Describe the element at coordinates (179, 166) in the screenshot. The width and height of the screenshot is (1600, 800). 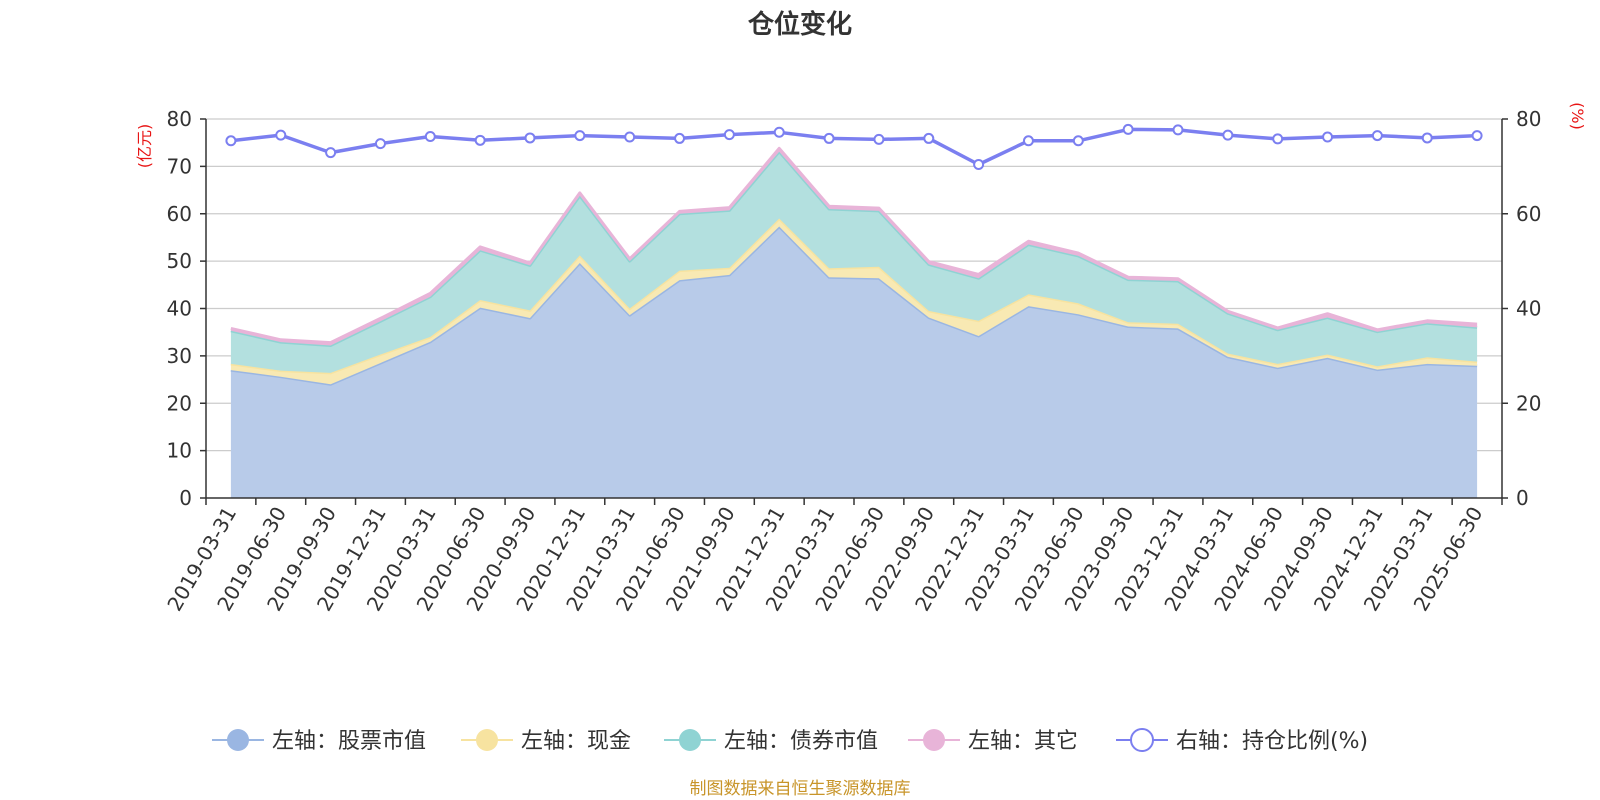
I see `left-tick-label: 70` at that location.